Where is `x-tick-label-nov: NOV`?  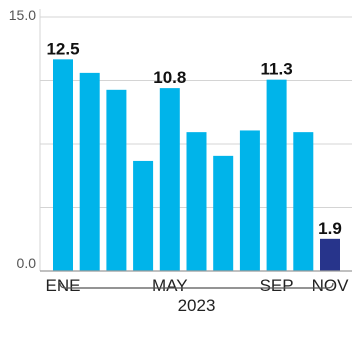 x-tick-label-nov: NOV is located at coordinates (331, 285).